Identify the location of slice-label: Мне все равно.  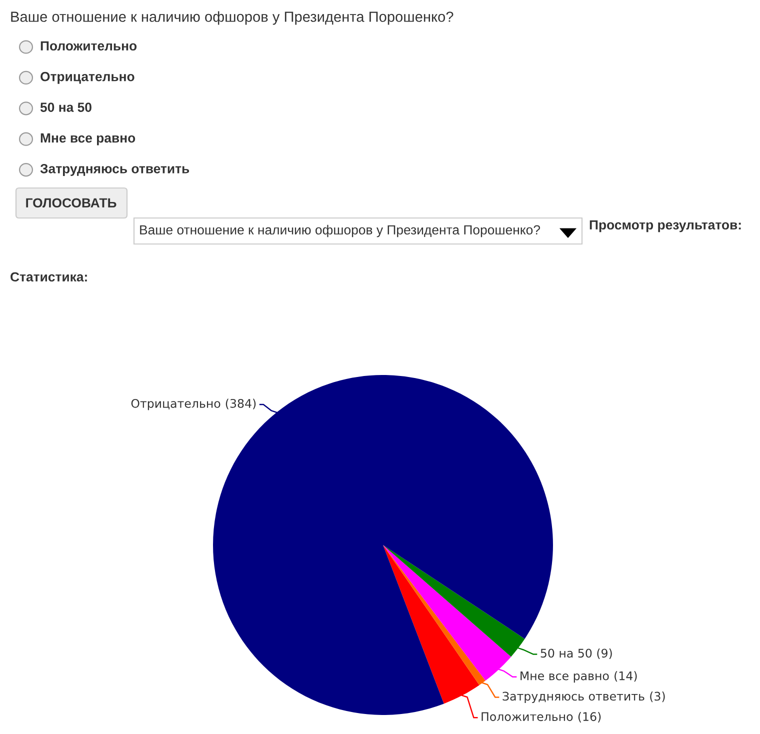
(564, 677).